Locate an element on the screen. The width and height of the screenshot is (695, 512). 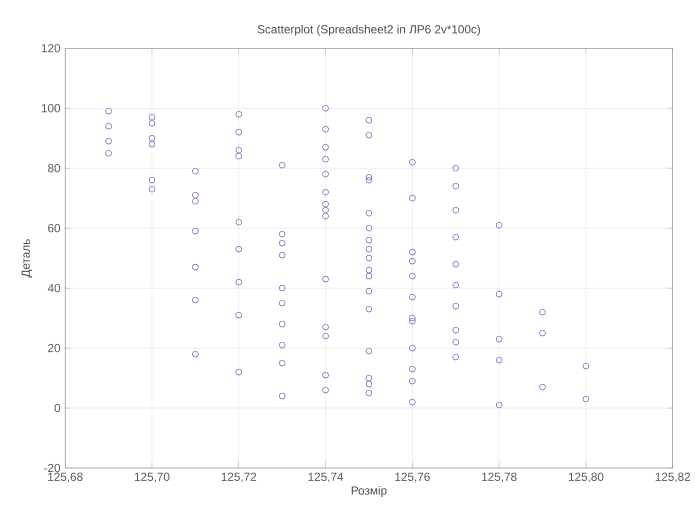
x-tick-label: 125,76 is located at coordinates (412, 477).